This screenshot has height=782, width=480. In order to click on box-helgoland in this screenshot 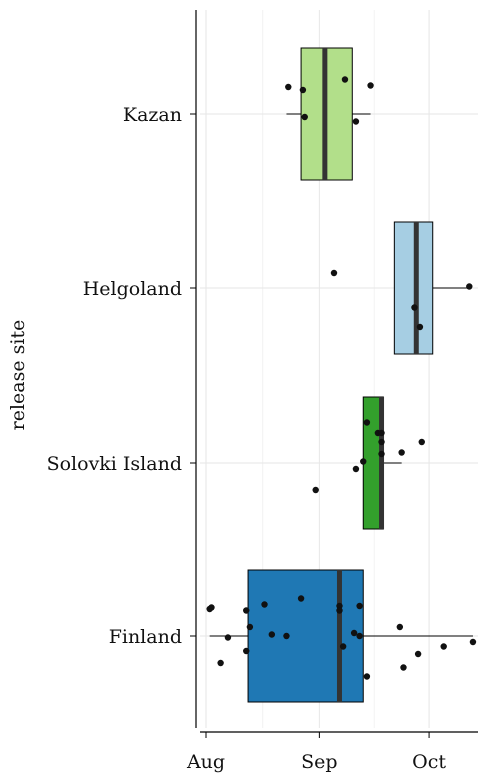, I will do `click(413, 288)`.